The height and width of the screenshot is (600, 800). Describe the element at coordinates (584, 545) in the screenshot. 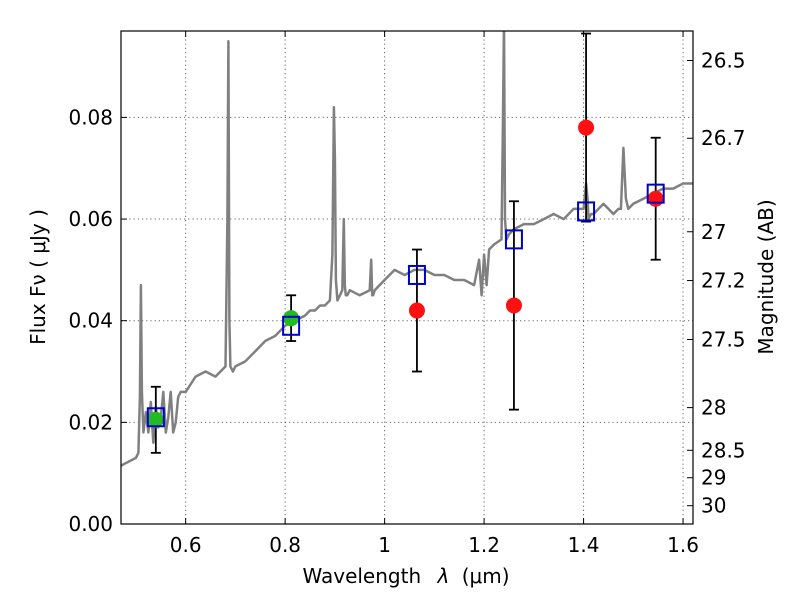

I see `x-tick-label: 1.4` at that location.